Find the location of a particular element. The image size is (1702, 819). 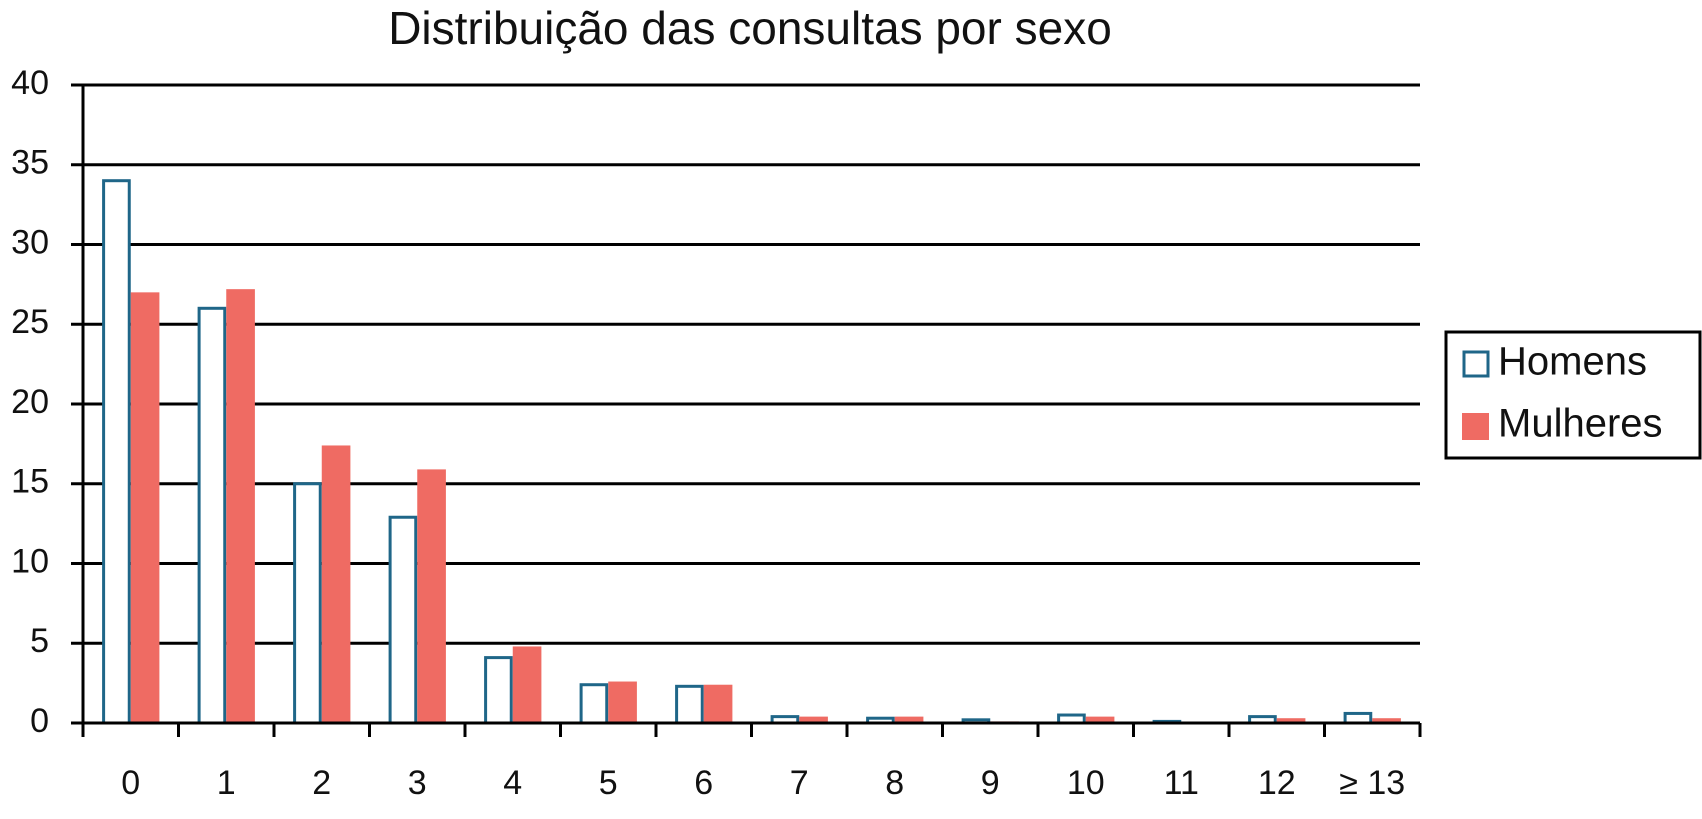

x-tick-label: 0 is located at coordinates (130, 783).